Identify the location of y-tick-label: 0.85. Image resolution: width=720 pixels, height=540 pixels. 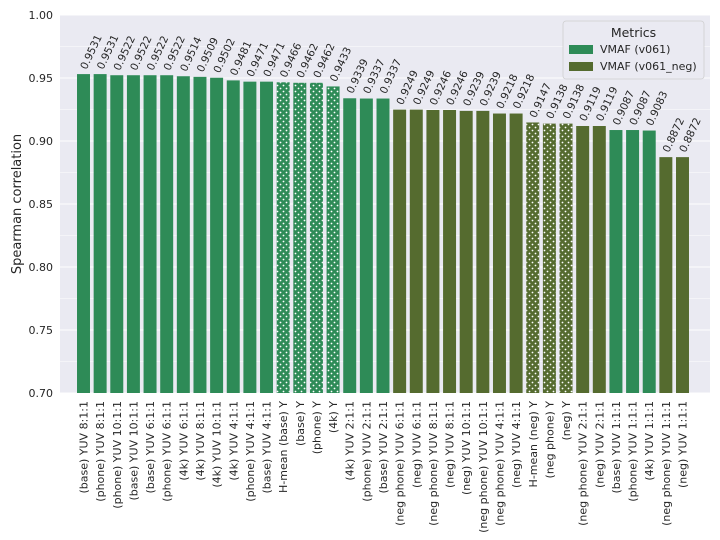
(41, 204).